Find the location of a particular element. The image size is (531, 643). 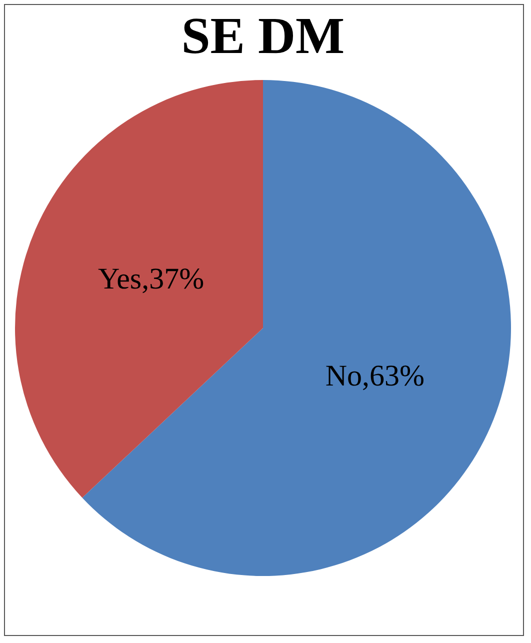

slice-label: Yes,37% is located at coordinates (151, 279).